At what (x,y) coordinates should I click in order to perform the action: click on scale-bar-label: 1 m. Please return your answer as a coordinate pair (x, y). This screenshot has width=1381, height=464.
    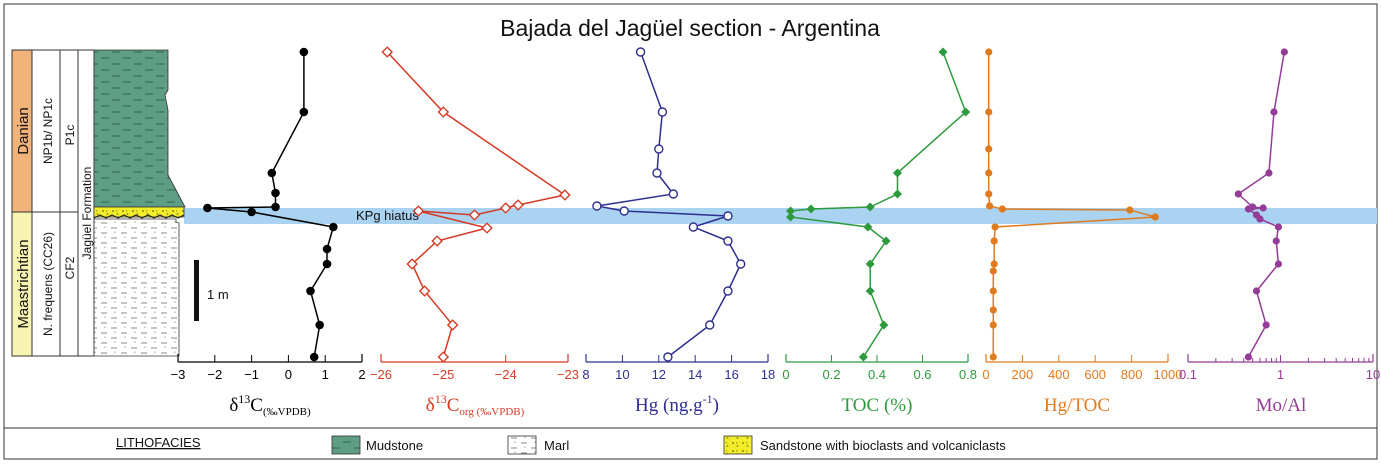
    Looking at the image, I should click on (218, 294).